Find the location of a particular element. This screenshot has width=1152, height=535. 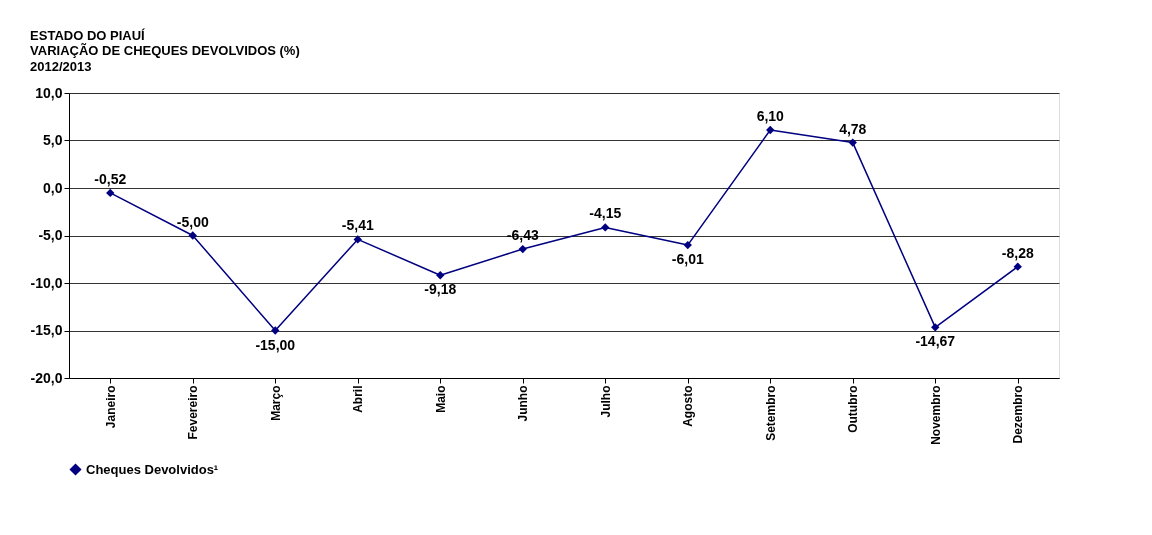

data-label: -8,28 is located at coordinates (1017, 252).